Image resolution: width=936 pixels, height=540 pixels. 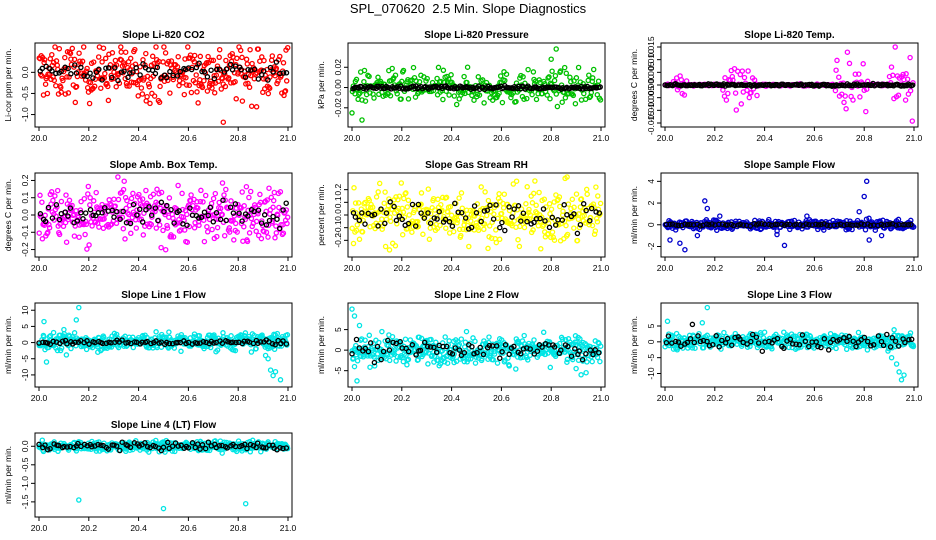 I want to click on y-tick-label: 0.010, so click(x=651, y=60).